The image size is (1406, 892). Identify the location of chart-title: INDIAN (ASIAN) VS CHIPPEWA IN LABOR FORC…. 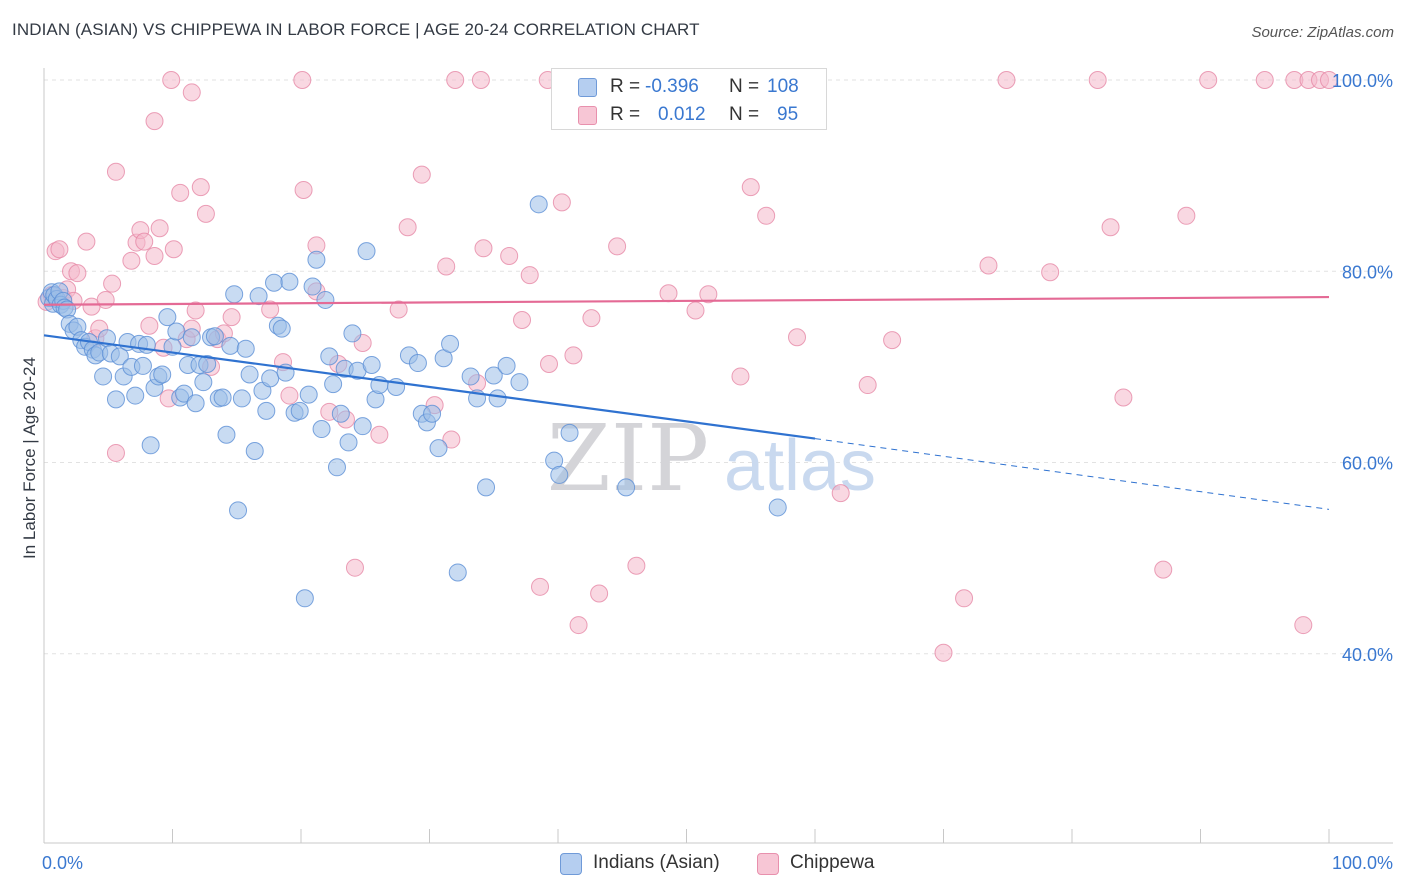
(356, 29).